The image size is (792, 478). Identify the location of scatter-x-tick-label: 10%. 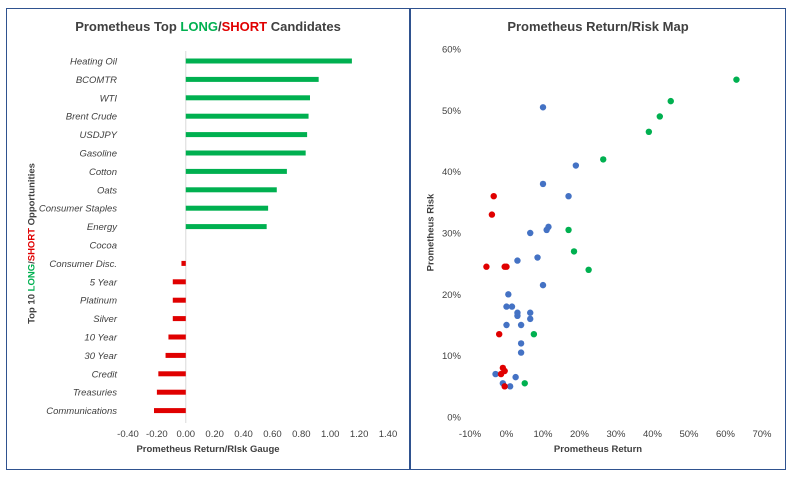
(543, 434).